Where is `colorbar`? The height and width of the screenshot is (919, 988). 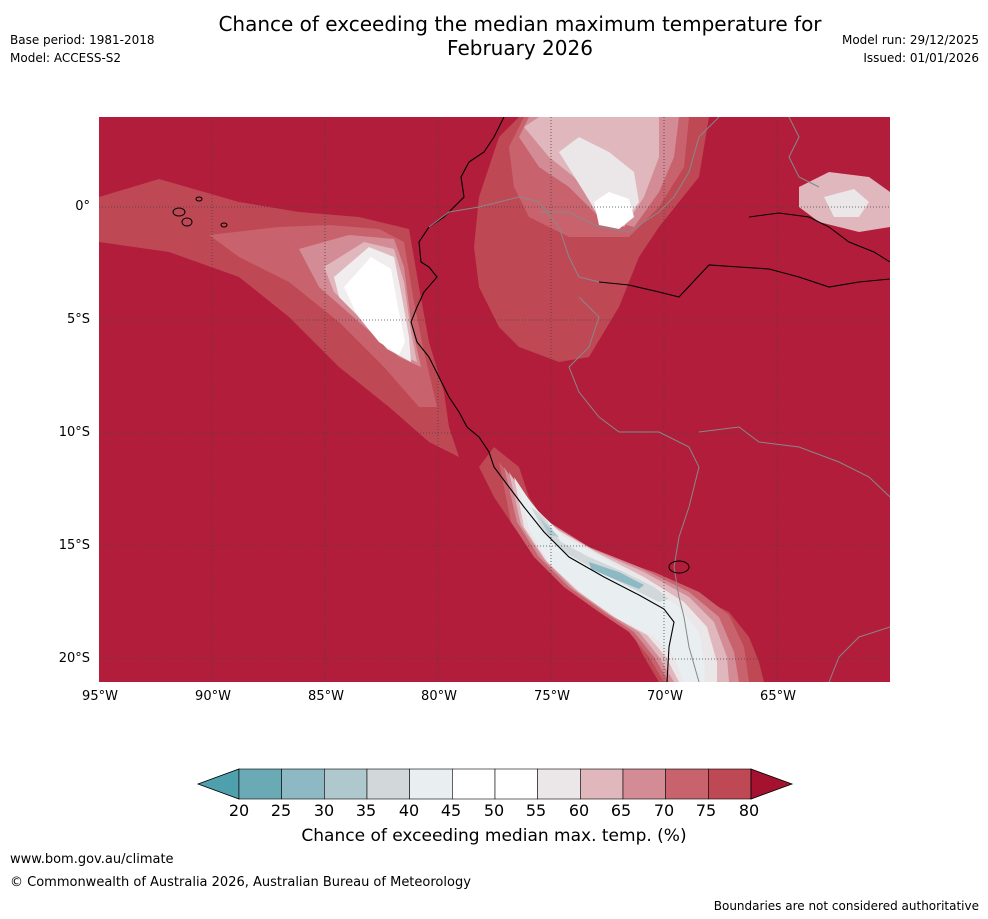
colorbar is located at coordinates (496, 784).